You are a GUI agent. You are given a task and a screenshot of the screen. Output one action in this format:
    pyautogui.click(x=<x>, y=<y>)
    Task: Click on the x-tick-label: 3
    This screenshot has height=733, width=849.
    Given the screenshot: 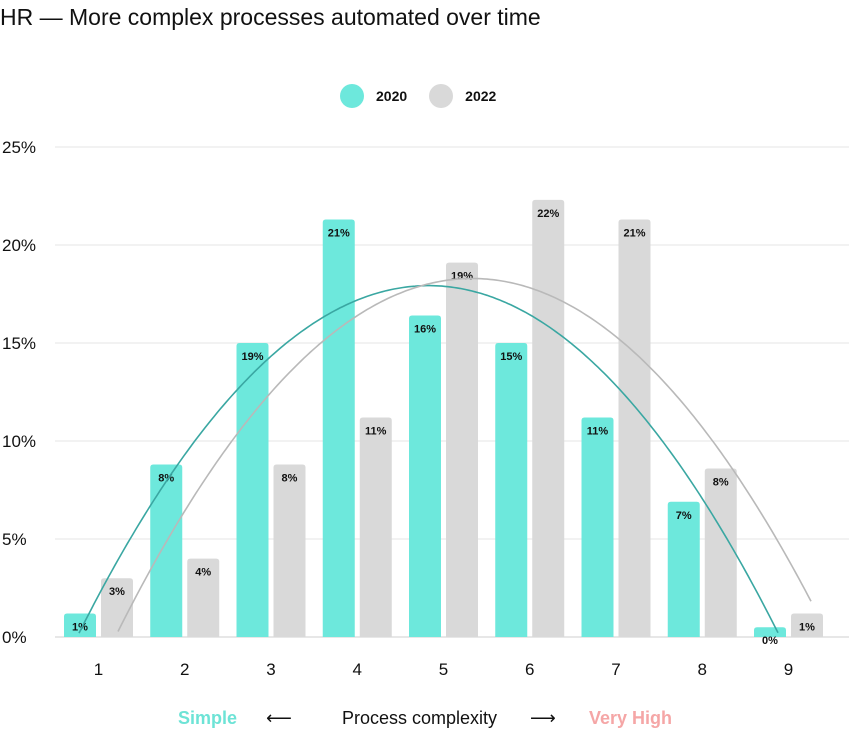 What is the action you would take?
    pyautogui.click(x=270, y=669)
    